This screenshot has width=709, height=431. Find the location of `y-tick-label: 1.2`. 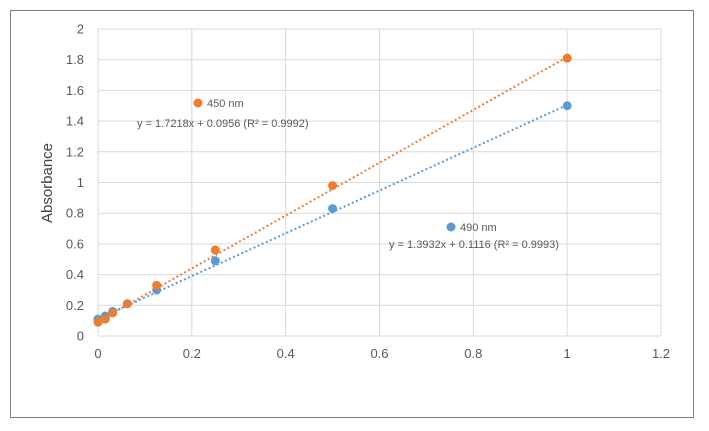

y-tick-label: 1.2 is located at coordinates (75, 151).